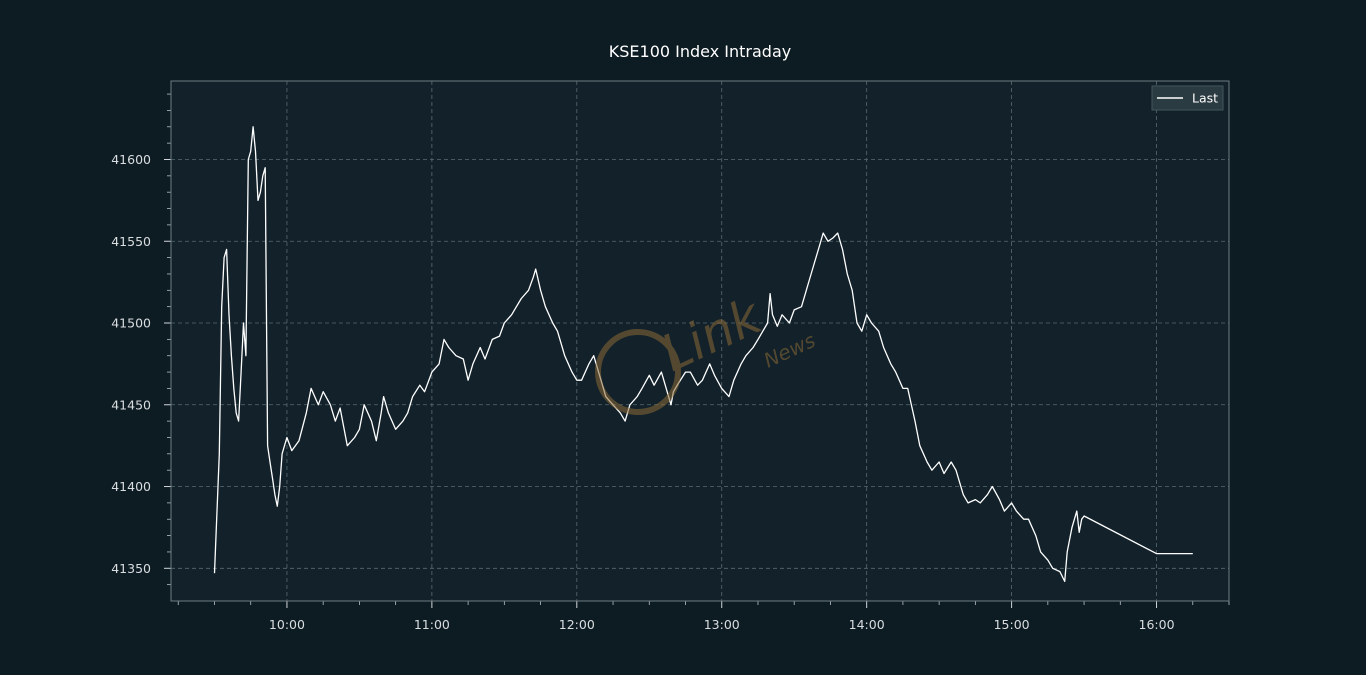  Describe the element at coordinates (131, 241) in the screenshot. I see `y-tick-label: 41550` at that location.